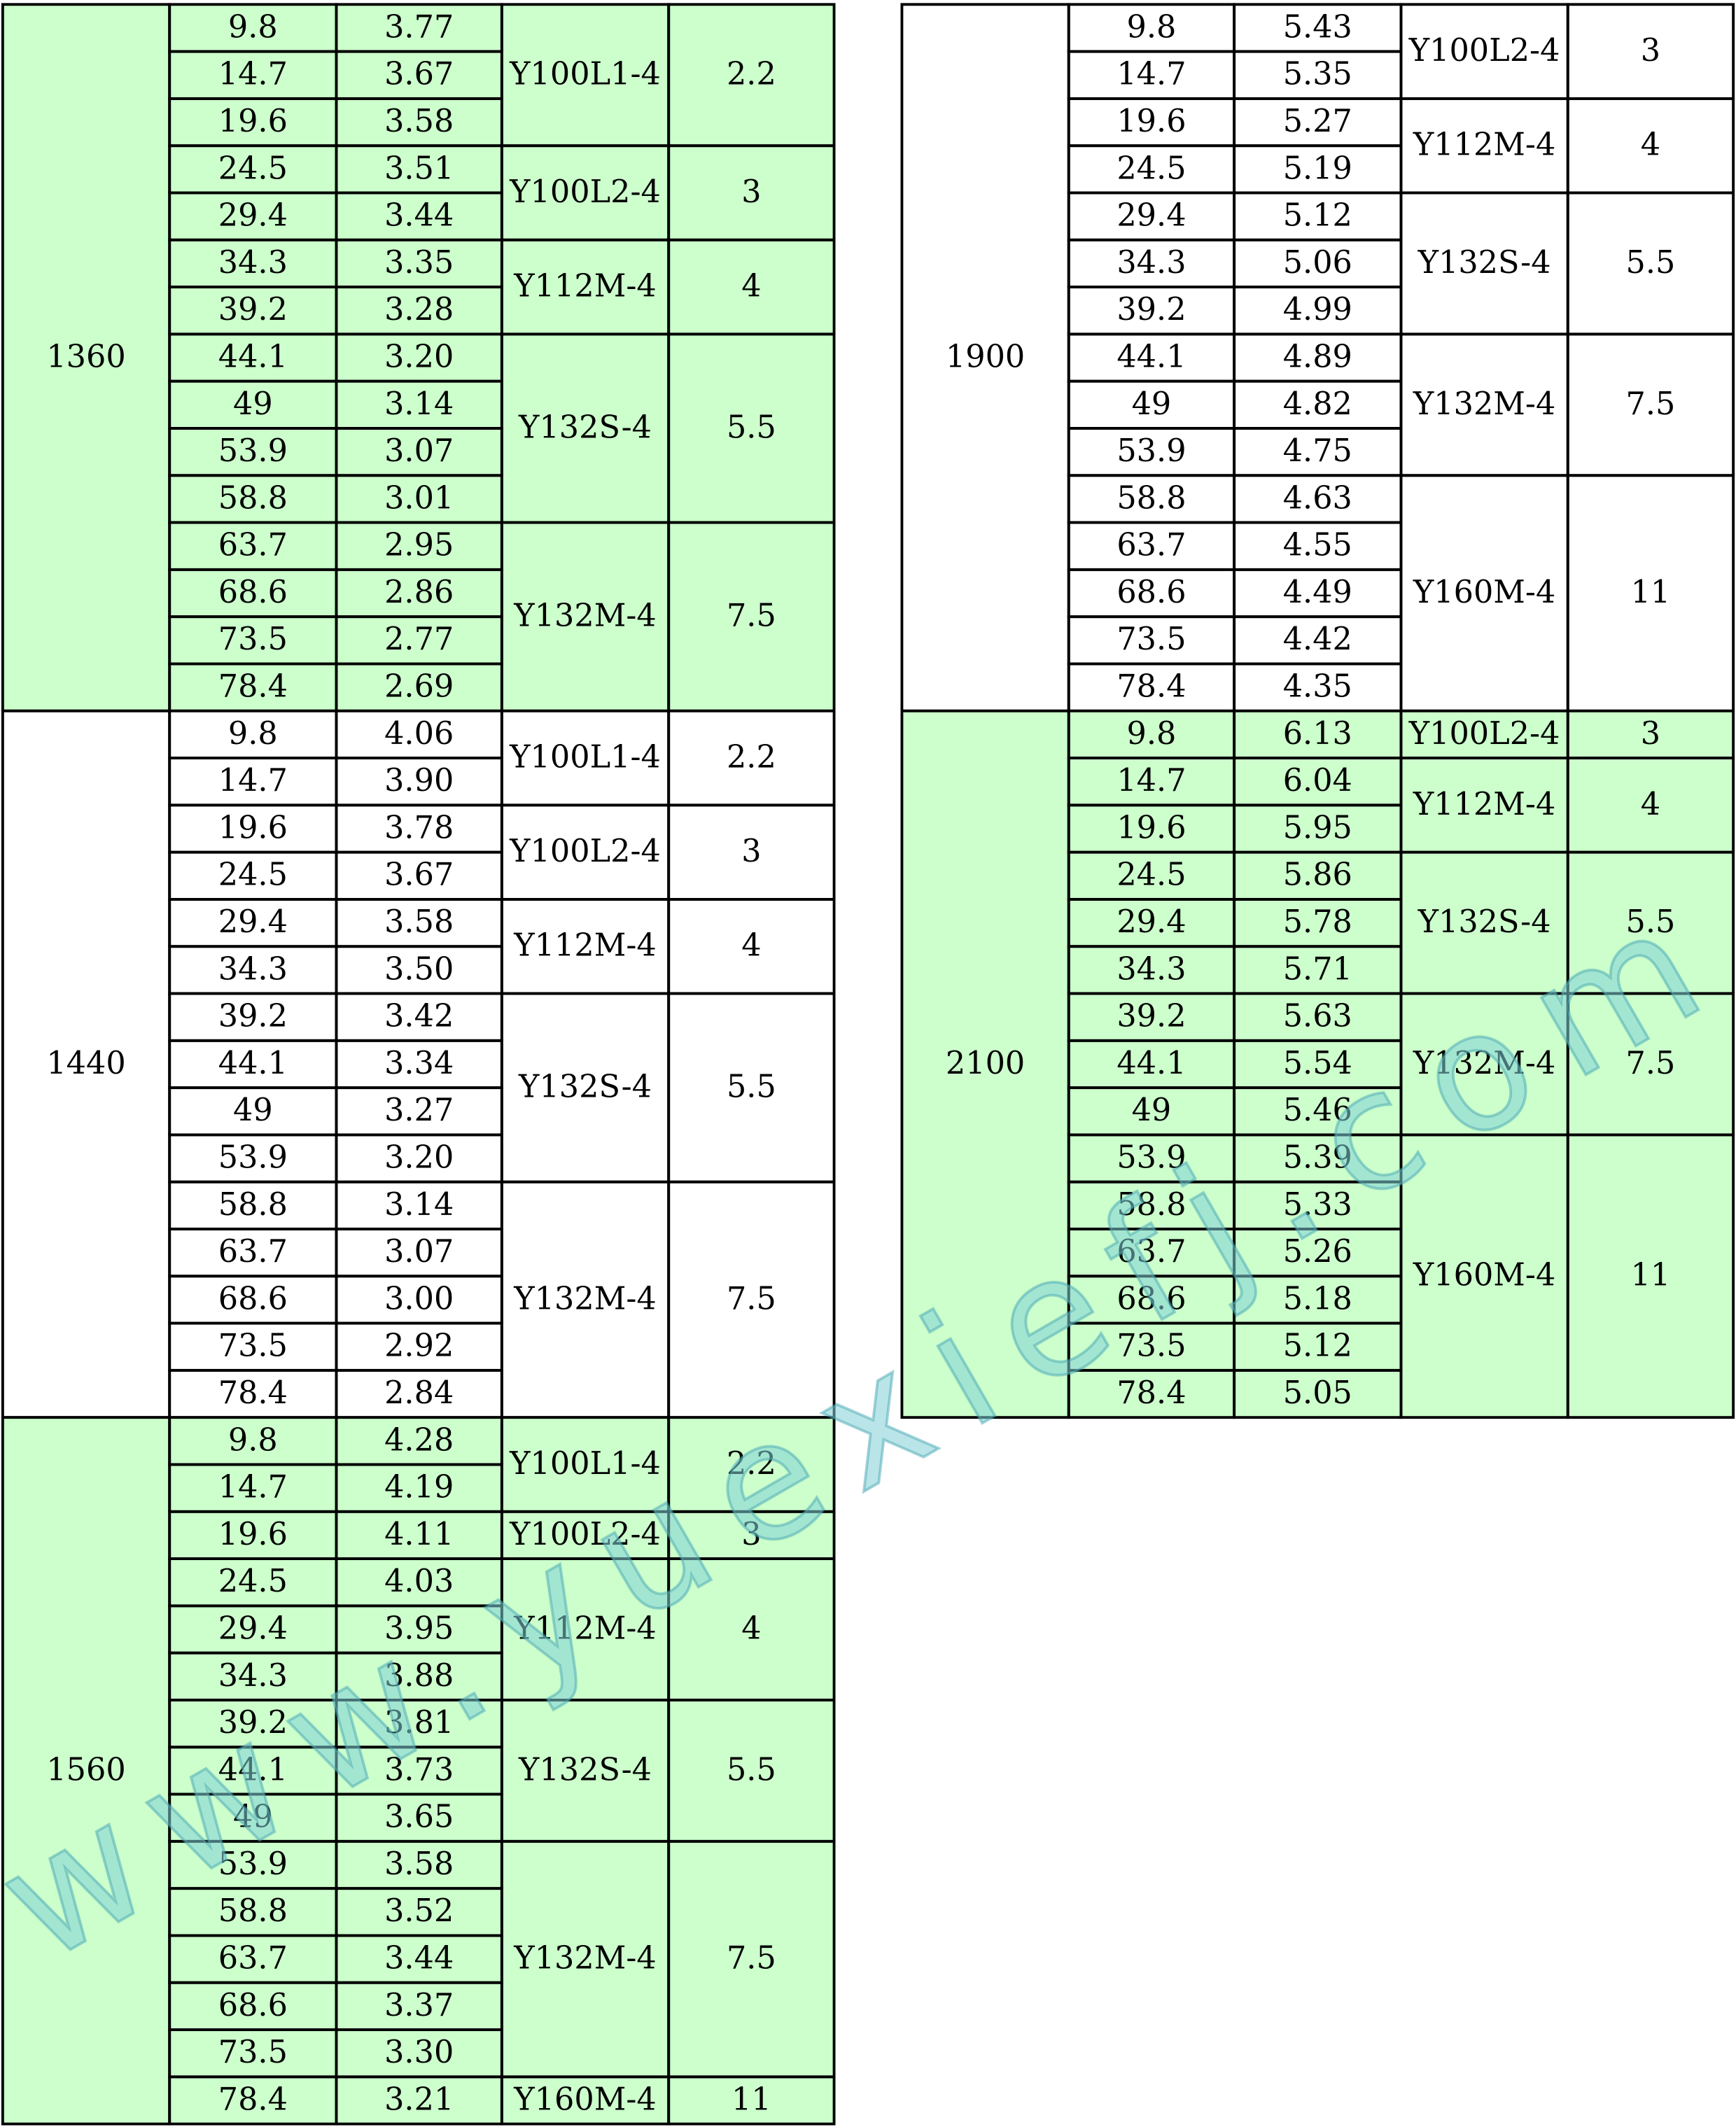 Image resolution: width=1736 pixels, height=2127 pixels. I want to click on flow: 3.58, so click(419, 121).